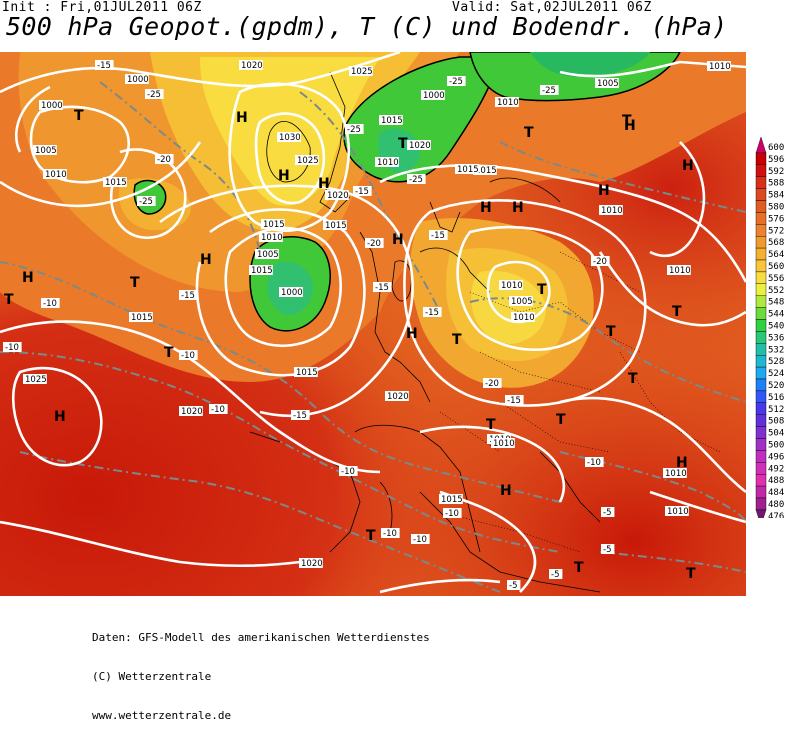 The height and width of the screenshot is (735, 790). Describe the element at coordinates (776, 291) in the screenshot. I see `legend-label: 552` at that location.